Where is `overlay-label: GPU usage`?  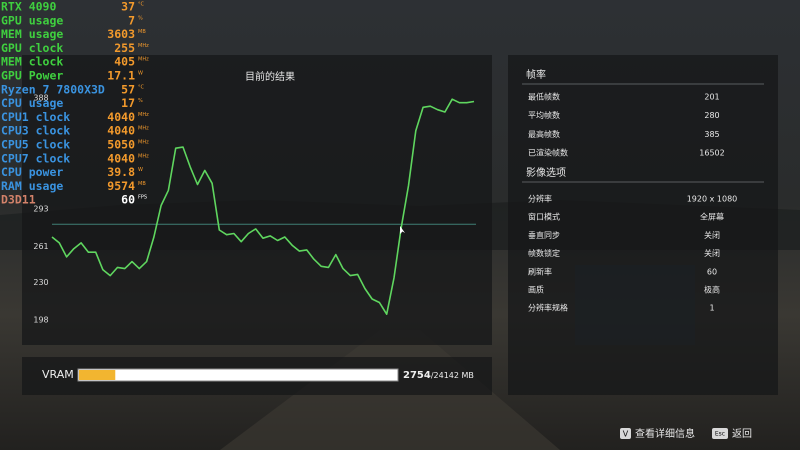 overlay-label: GPU usage is located at coordinates (32, 20).